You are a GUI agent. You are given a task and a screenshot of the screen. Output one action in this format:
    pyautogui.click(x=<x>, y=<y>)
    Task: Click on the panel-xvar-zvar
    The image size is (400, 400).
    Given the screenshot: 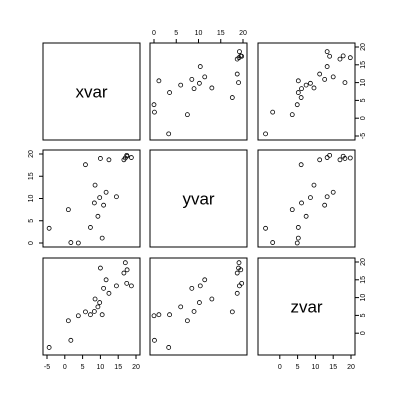 What is the action you would take?
    pyautogui.click(x=306, y=91)
    